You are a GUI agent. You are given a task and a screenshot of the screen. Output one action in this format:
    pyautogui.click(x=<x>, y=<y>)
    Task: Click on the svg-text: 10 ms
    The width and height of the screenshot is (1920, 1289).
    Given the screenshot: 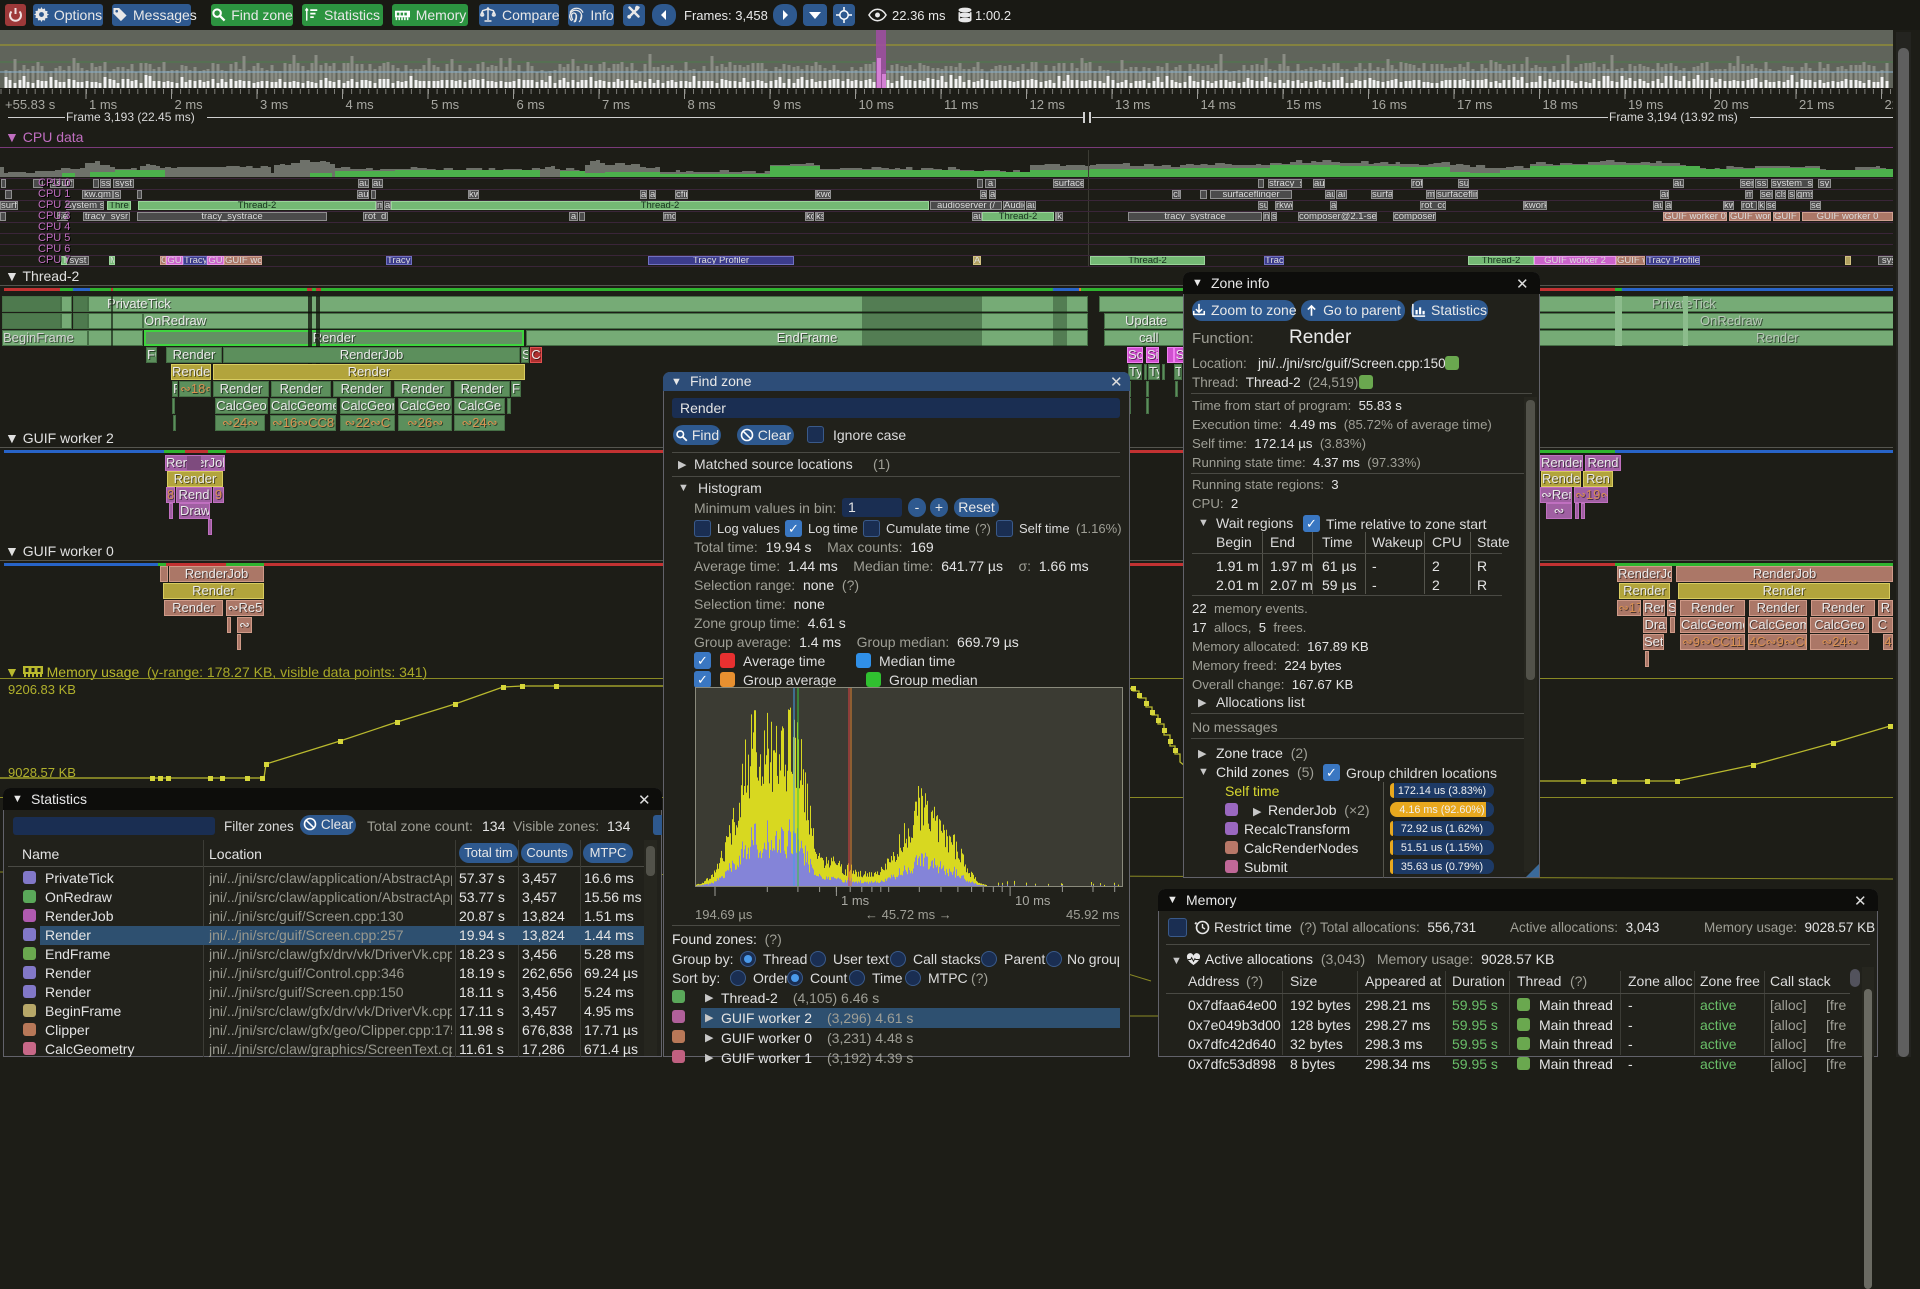 What is the action you would take?
    pyautogui.click(x=1033, y=900)
    